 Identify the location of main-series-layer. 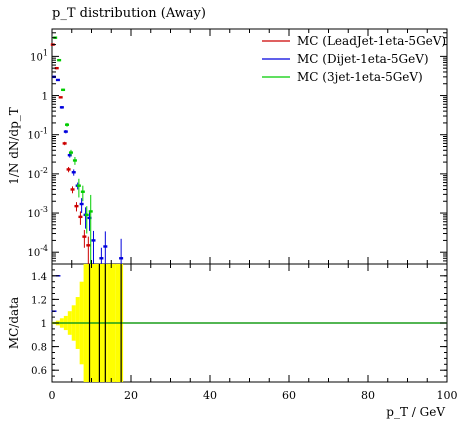
(87, 150).